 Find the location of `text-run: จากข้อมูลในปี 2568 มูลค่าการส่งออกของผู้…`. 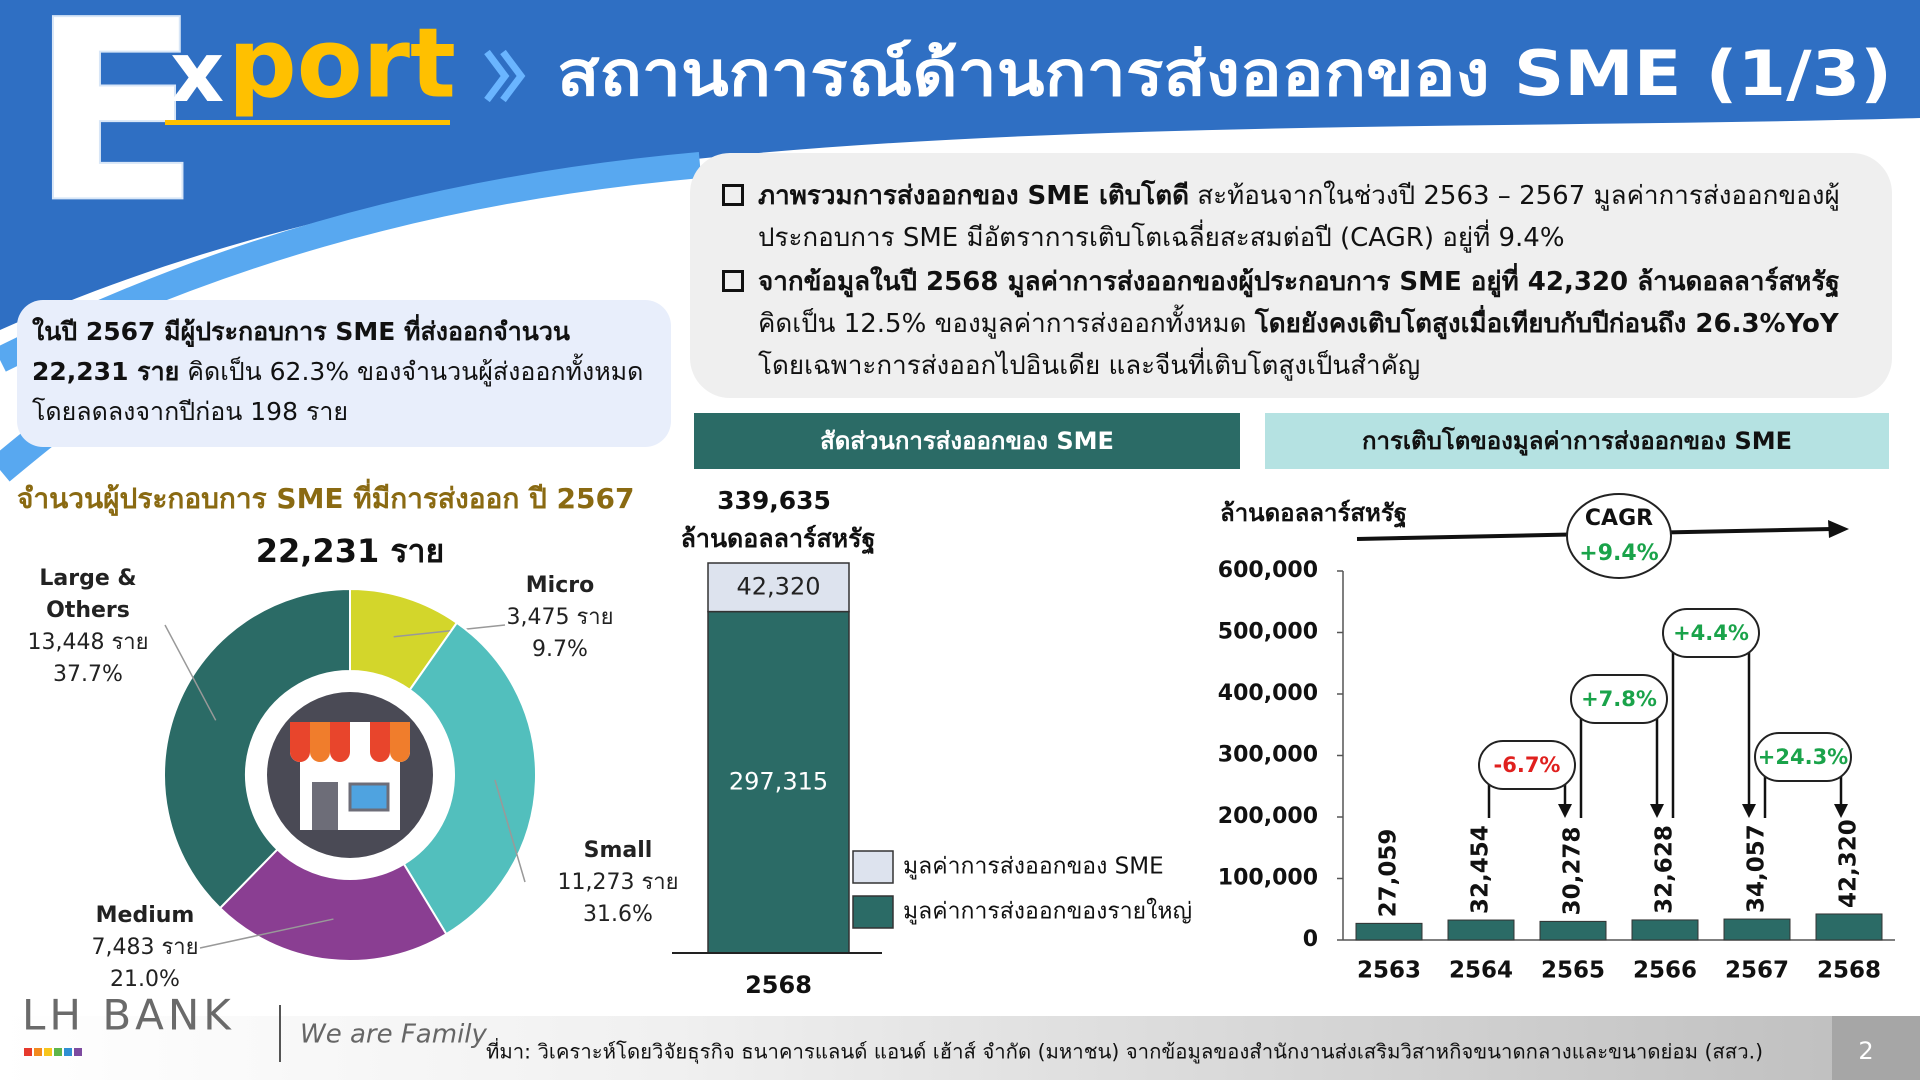

text-run: จากข้อมูลในปี 2568 มูลค่าการส่งออกของผู้… is located at coordinates (1299, 282).